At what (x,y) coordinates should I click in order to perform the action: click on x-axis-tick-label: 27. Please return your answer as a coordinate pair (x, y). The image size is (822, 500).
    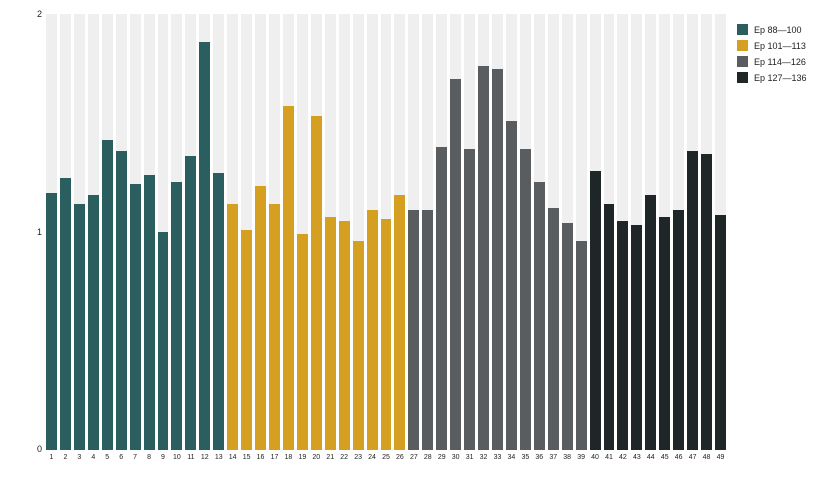
    Looking at the image, I should click on (413, 457).